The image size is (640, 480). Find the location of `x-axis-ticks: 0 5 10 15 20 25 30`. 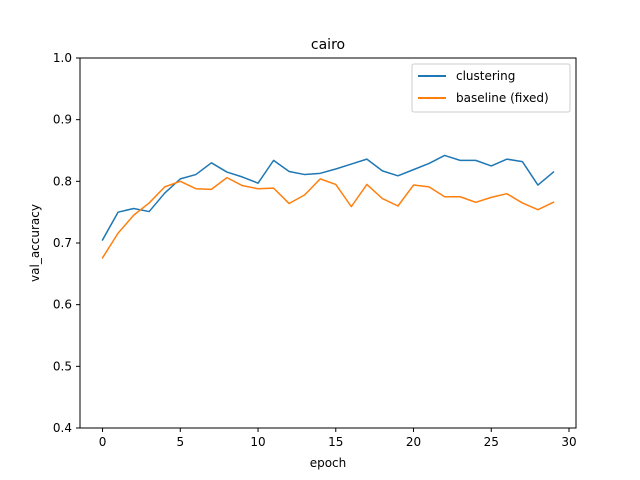

x-axis-ticks: 0 5 10 15 20 25 30 is located at coordinates (338, 438).